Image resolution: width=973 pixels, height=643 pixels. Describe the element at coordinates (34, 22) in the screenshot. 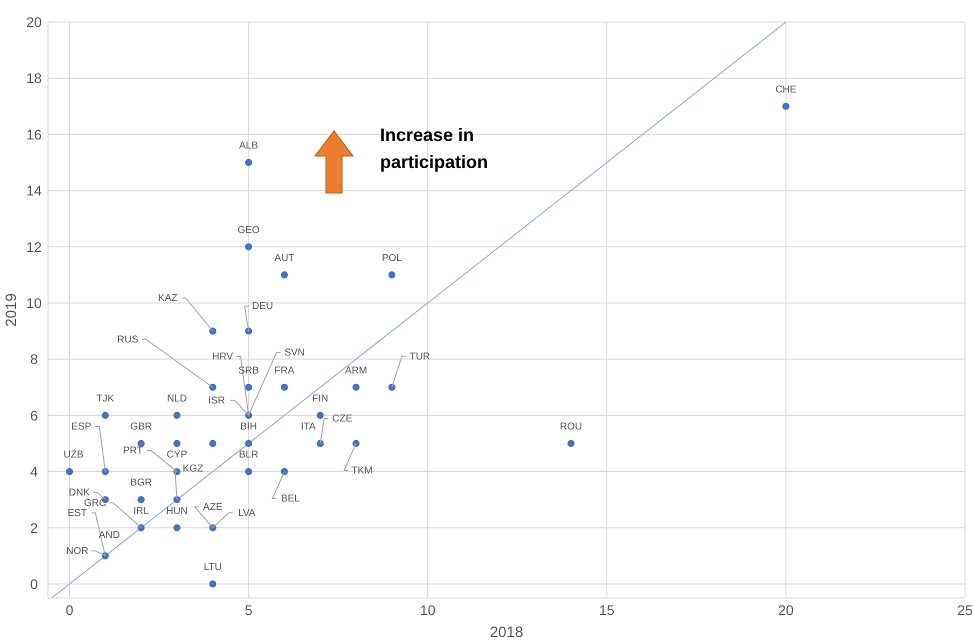

I see `y-tick-label: 20` at that location.